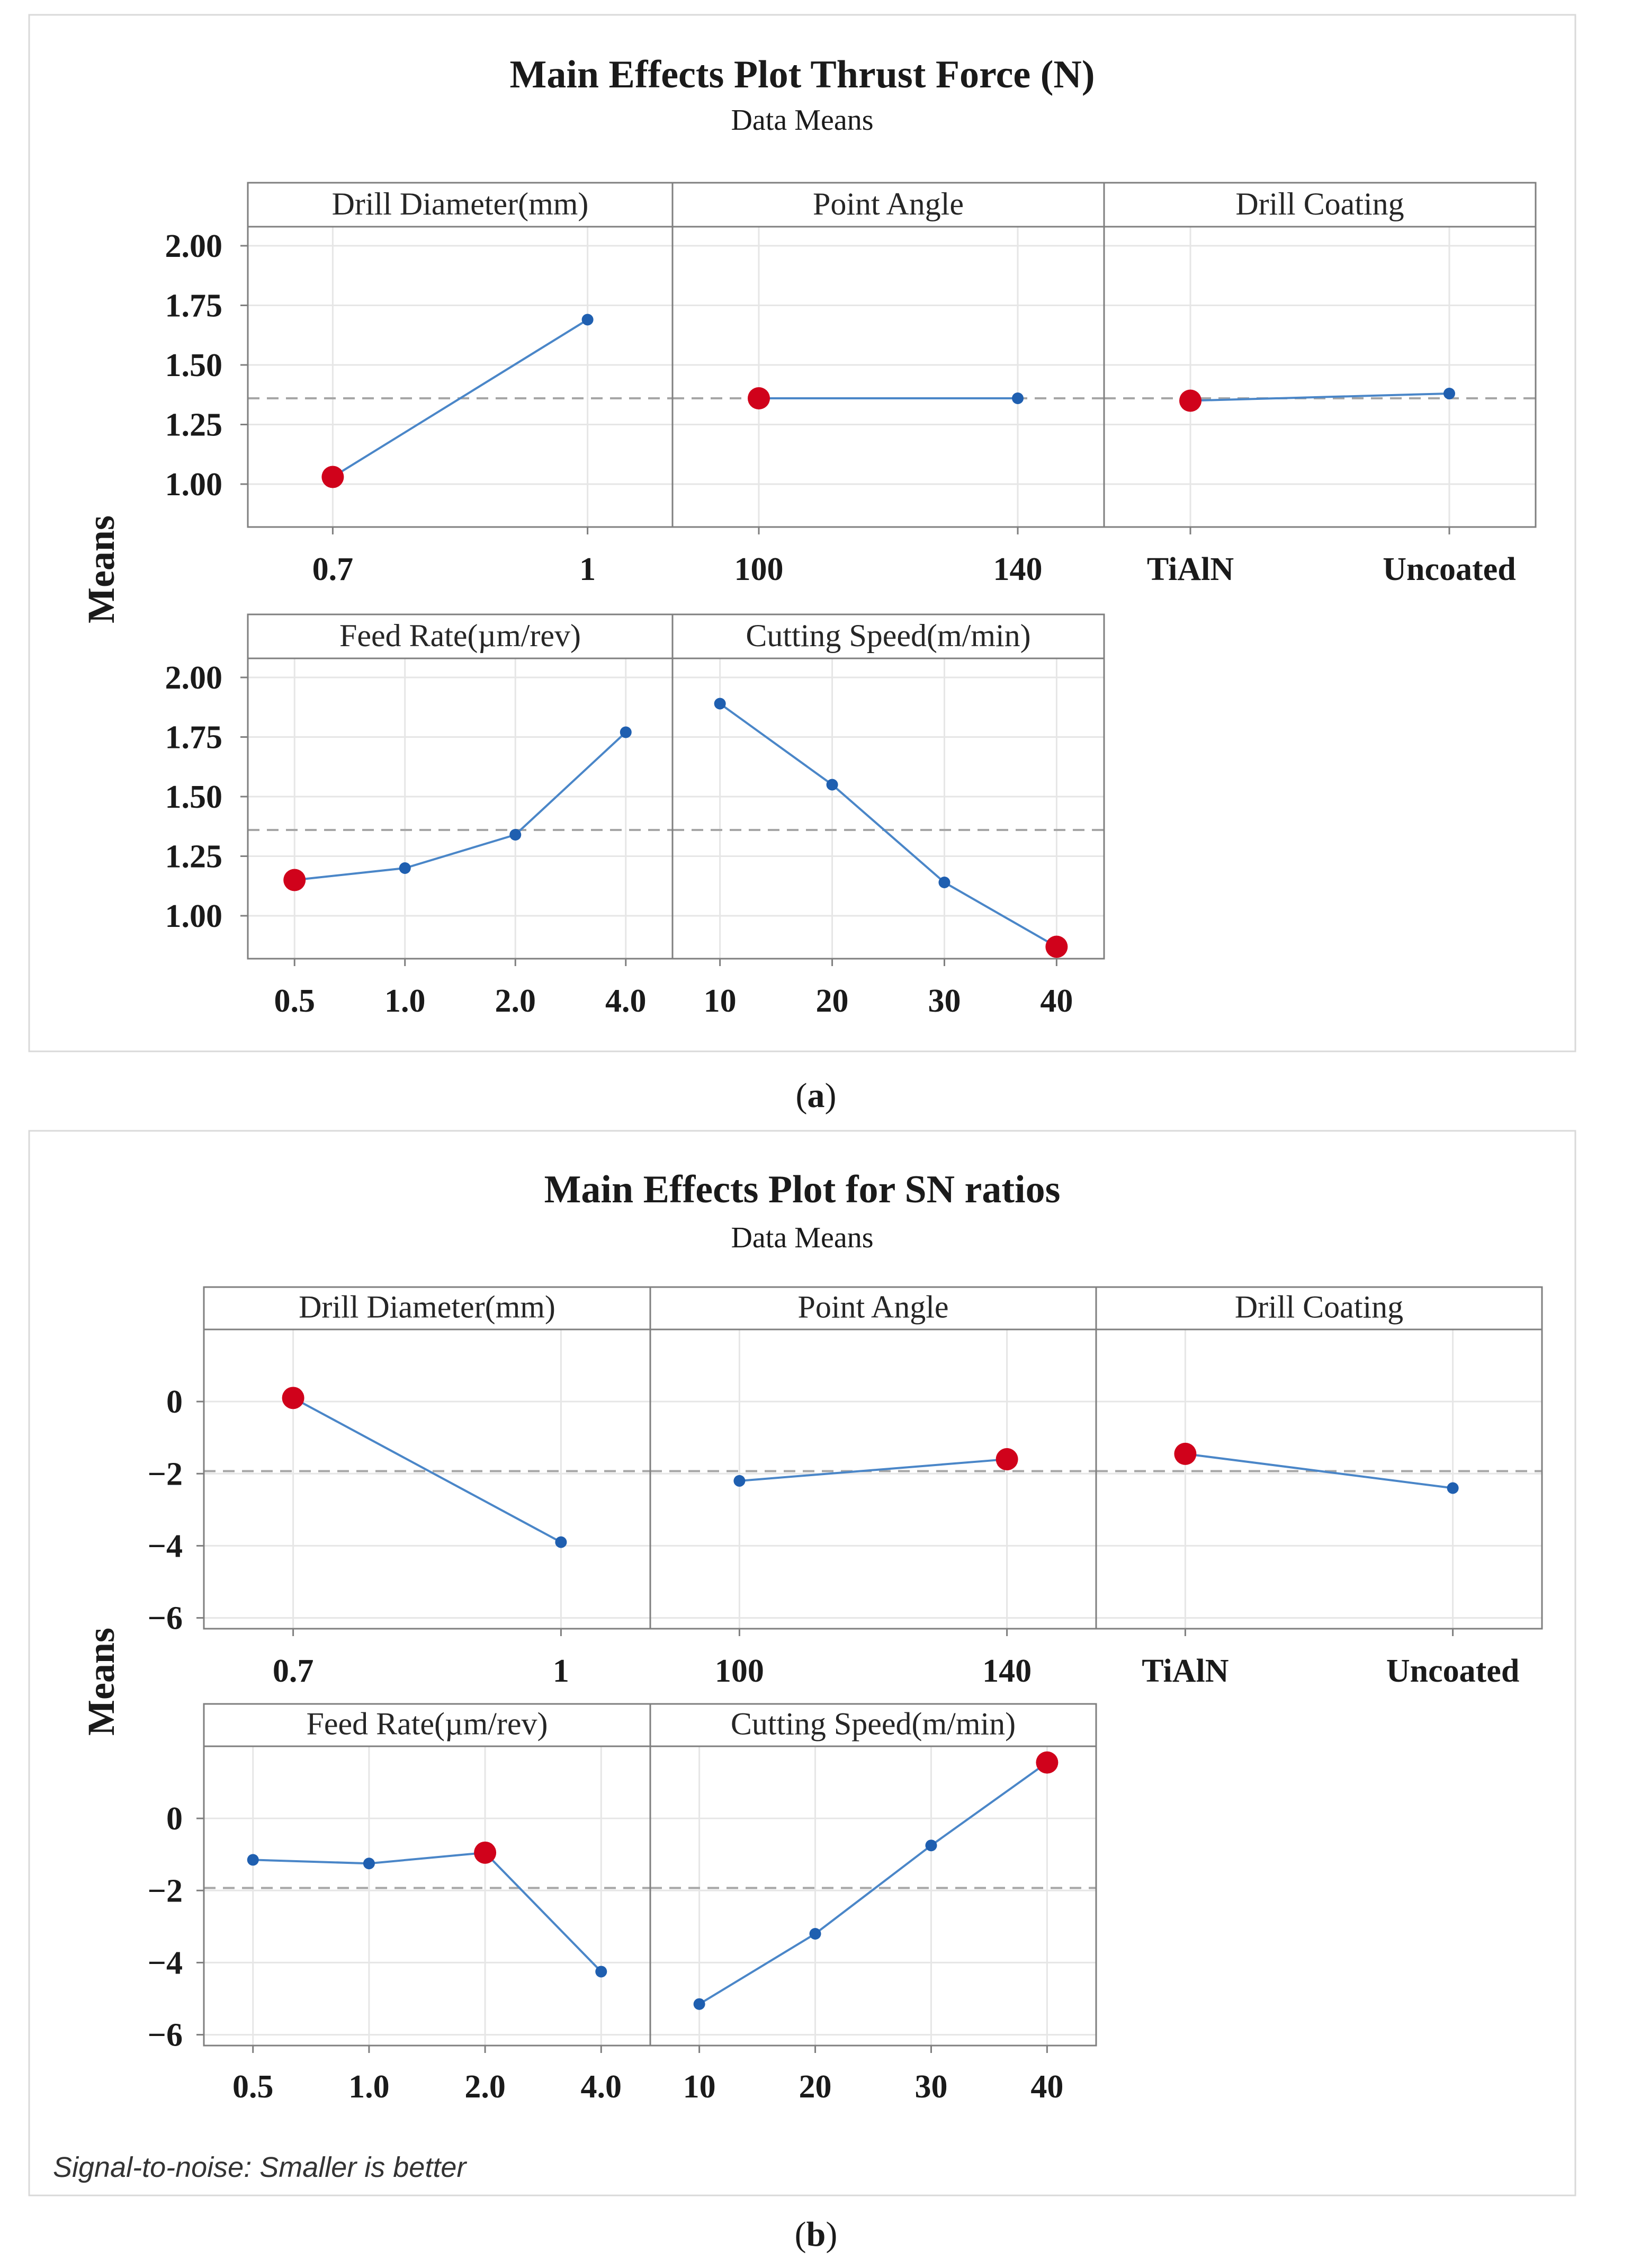 The height and width of the screenshot is (2268, 1632). What do you see at coordinates (399, 1487) in the screenshot?
I see `panel-drill-diameter-mm: Drill Diameter(mm) 0.7 1 0 −2 −4 −6` at bounding box center [399, 1487].